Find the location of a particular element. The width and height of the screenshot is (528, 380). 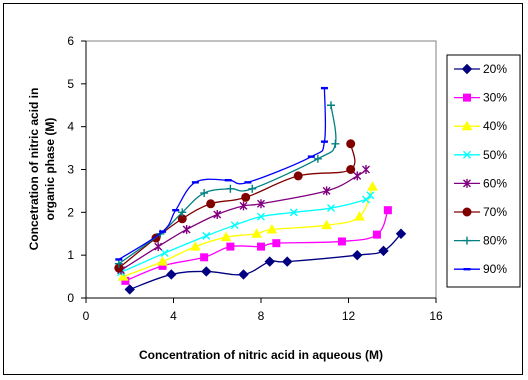

x-tick-label: 8 is located at coordinates (261, 316).